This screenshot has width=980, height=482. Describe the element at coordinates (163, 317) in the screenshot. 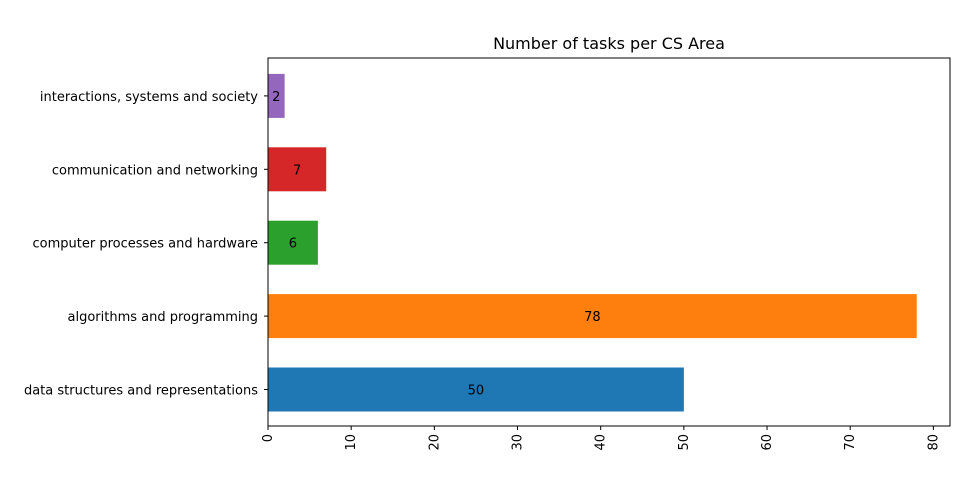

I see `y-tick-label-1: algorithms and programming` at that location.